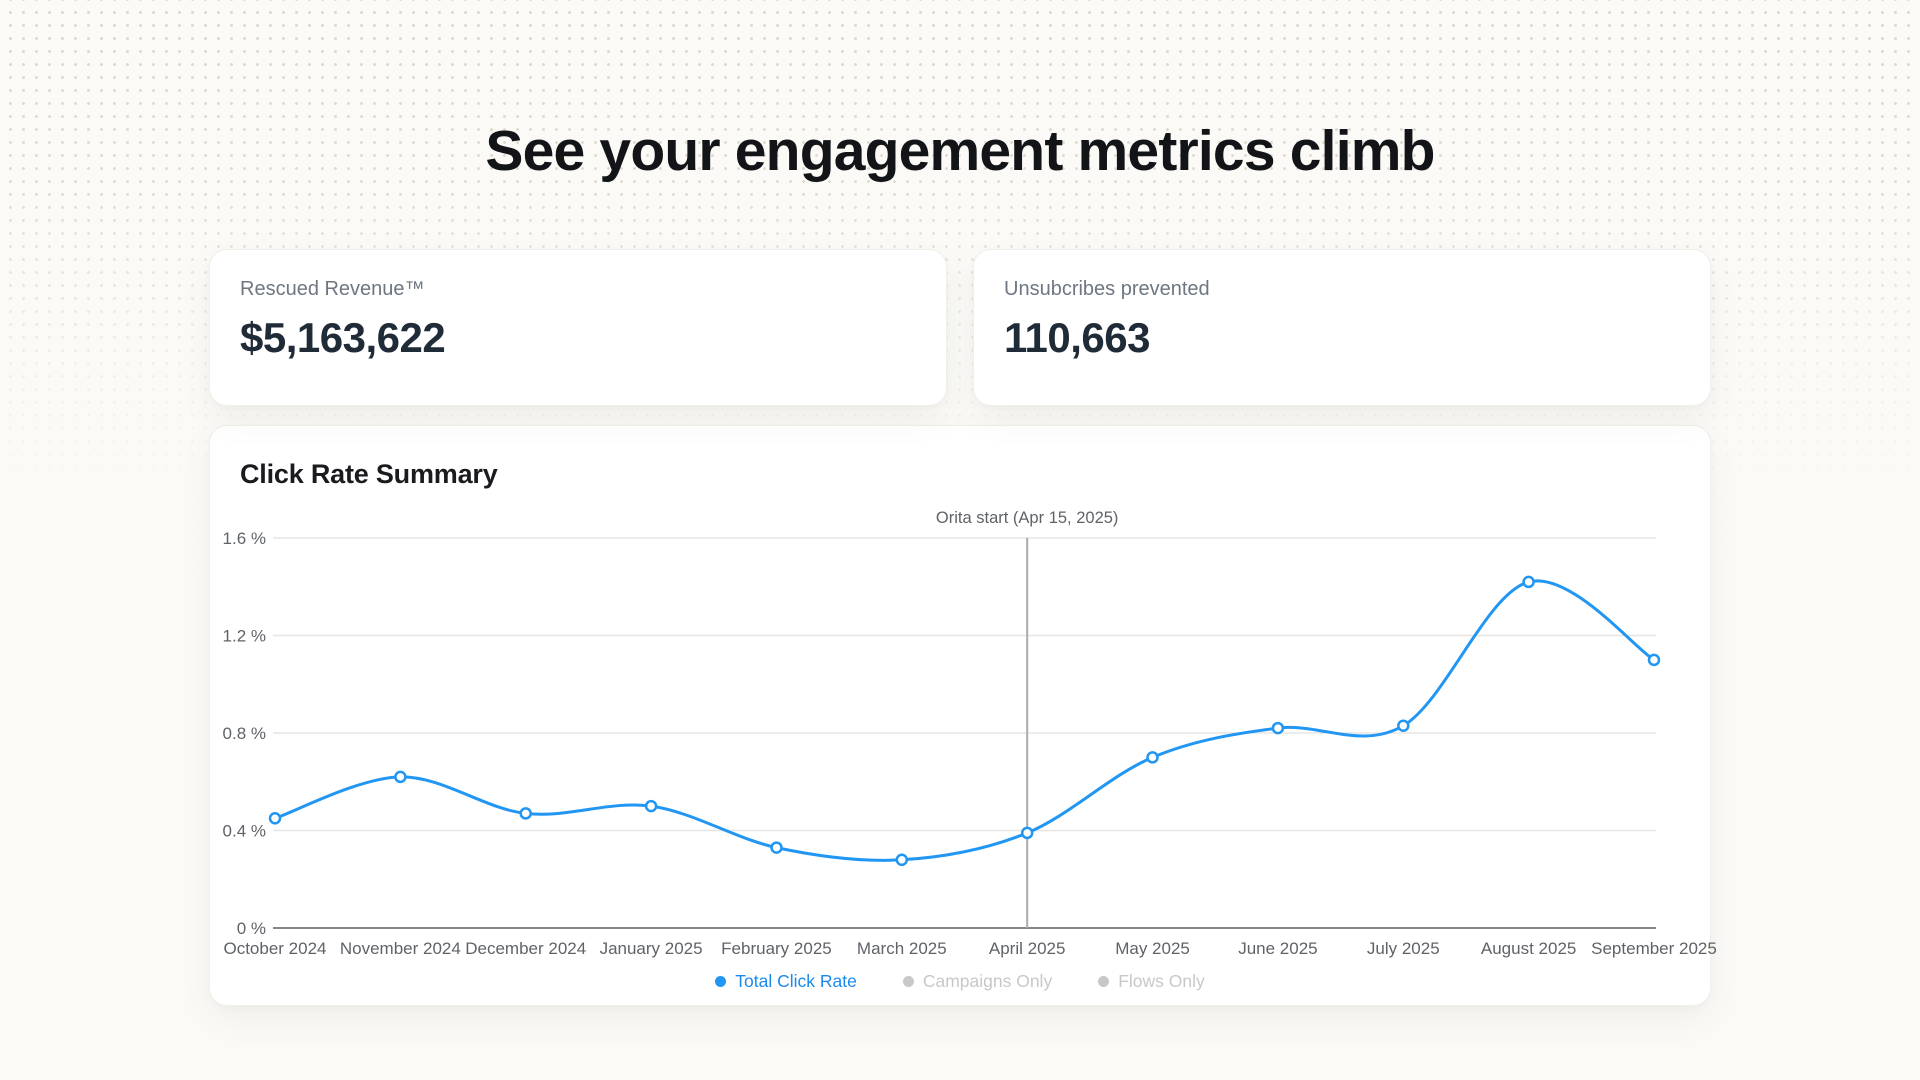 The width and height of the screenshot is (1920, 1080). What do you see at coordinates (369, 474) in the screenshot?
I see `chart-title: Click Rate Summary` at bounding box center [369, 474].